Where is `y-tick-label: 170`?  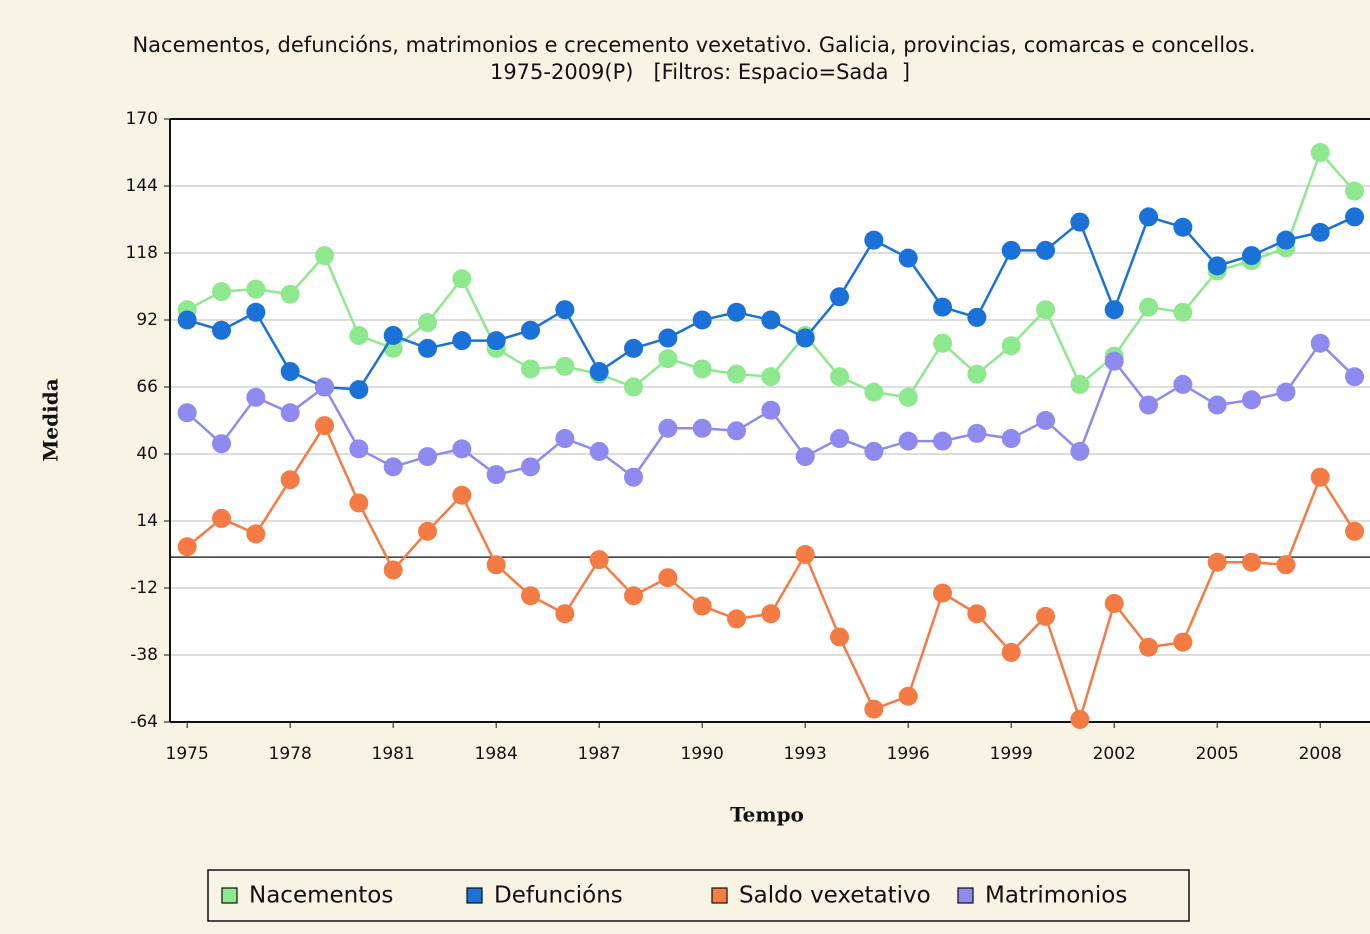 y-tick-label: 170 is located at coordinates (142, 119).